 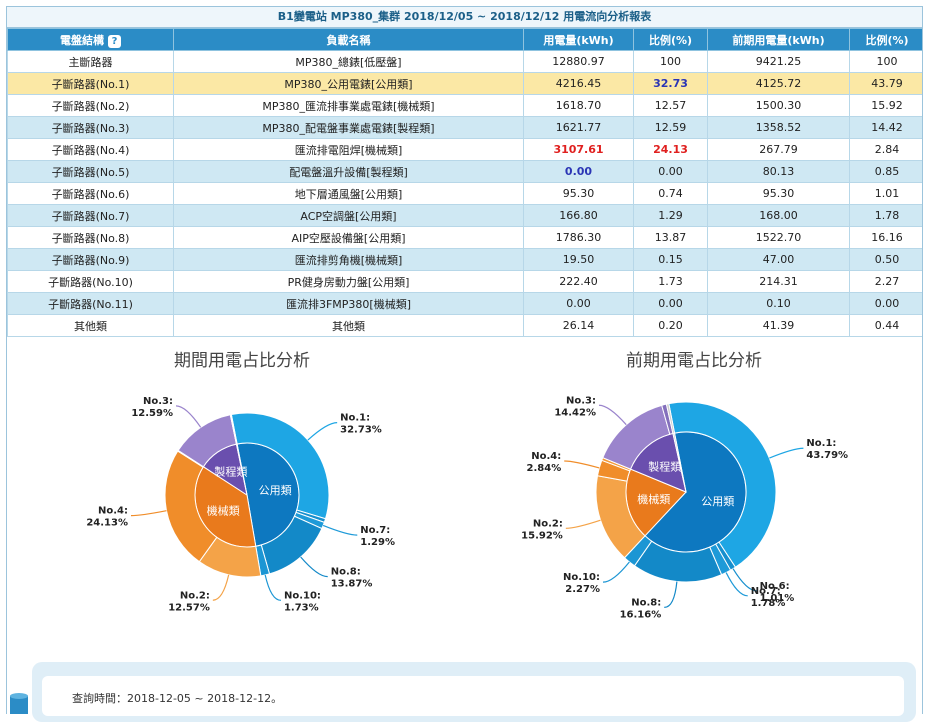 What do you see at coordinates (885, 39) in the screenshot?
I see `col-header-prev-pct: 比例(%)` at bounding box center [885, 39].